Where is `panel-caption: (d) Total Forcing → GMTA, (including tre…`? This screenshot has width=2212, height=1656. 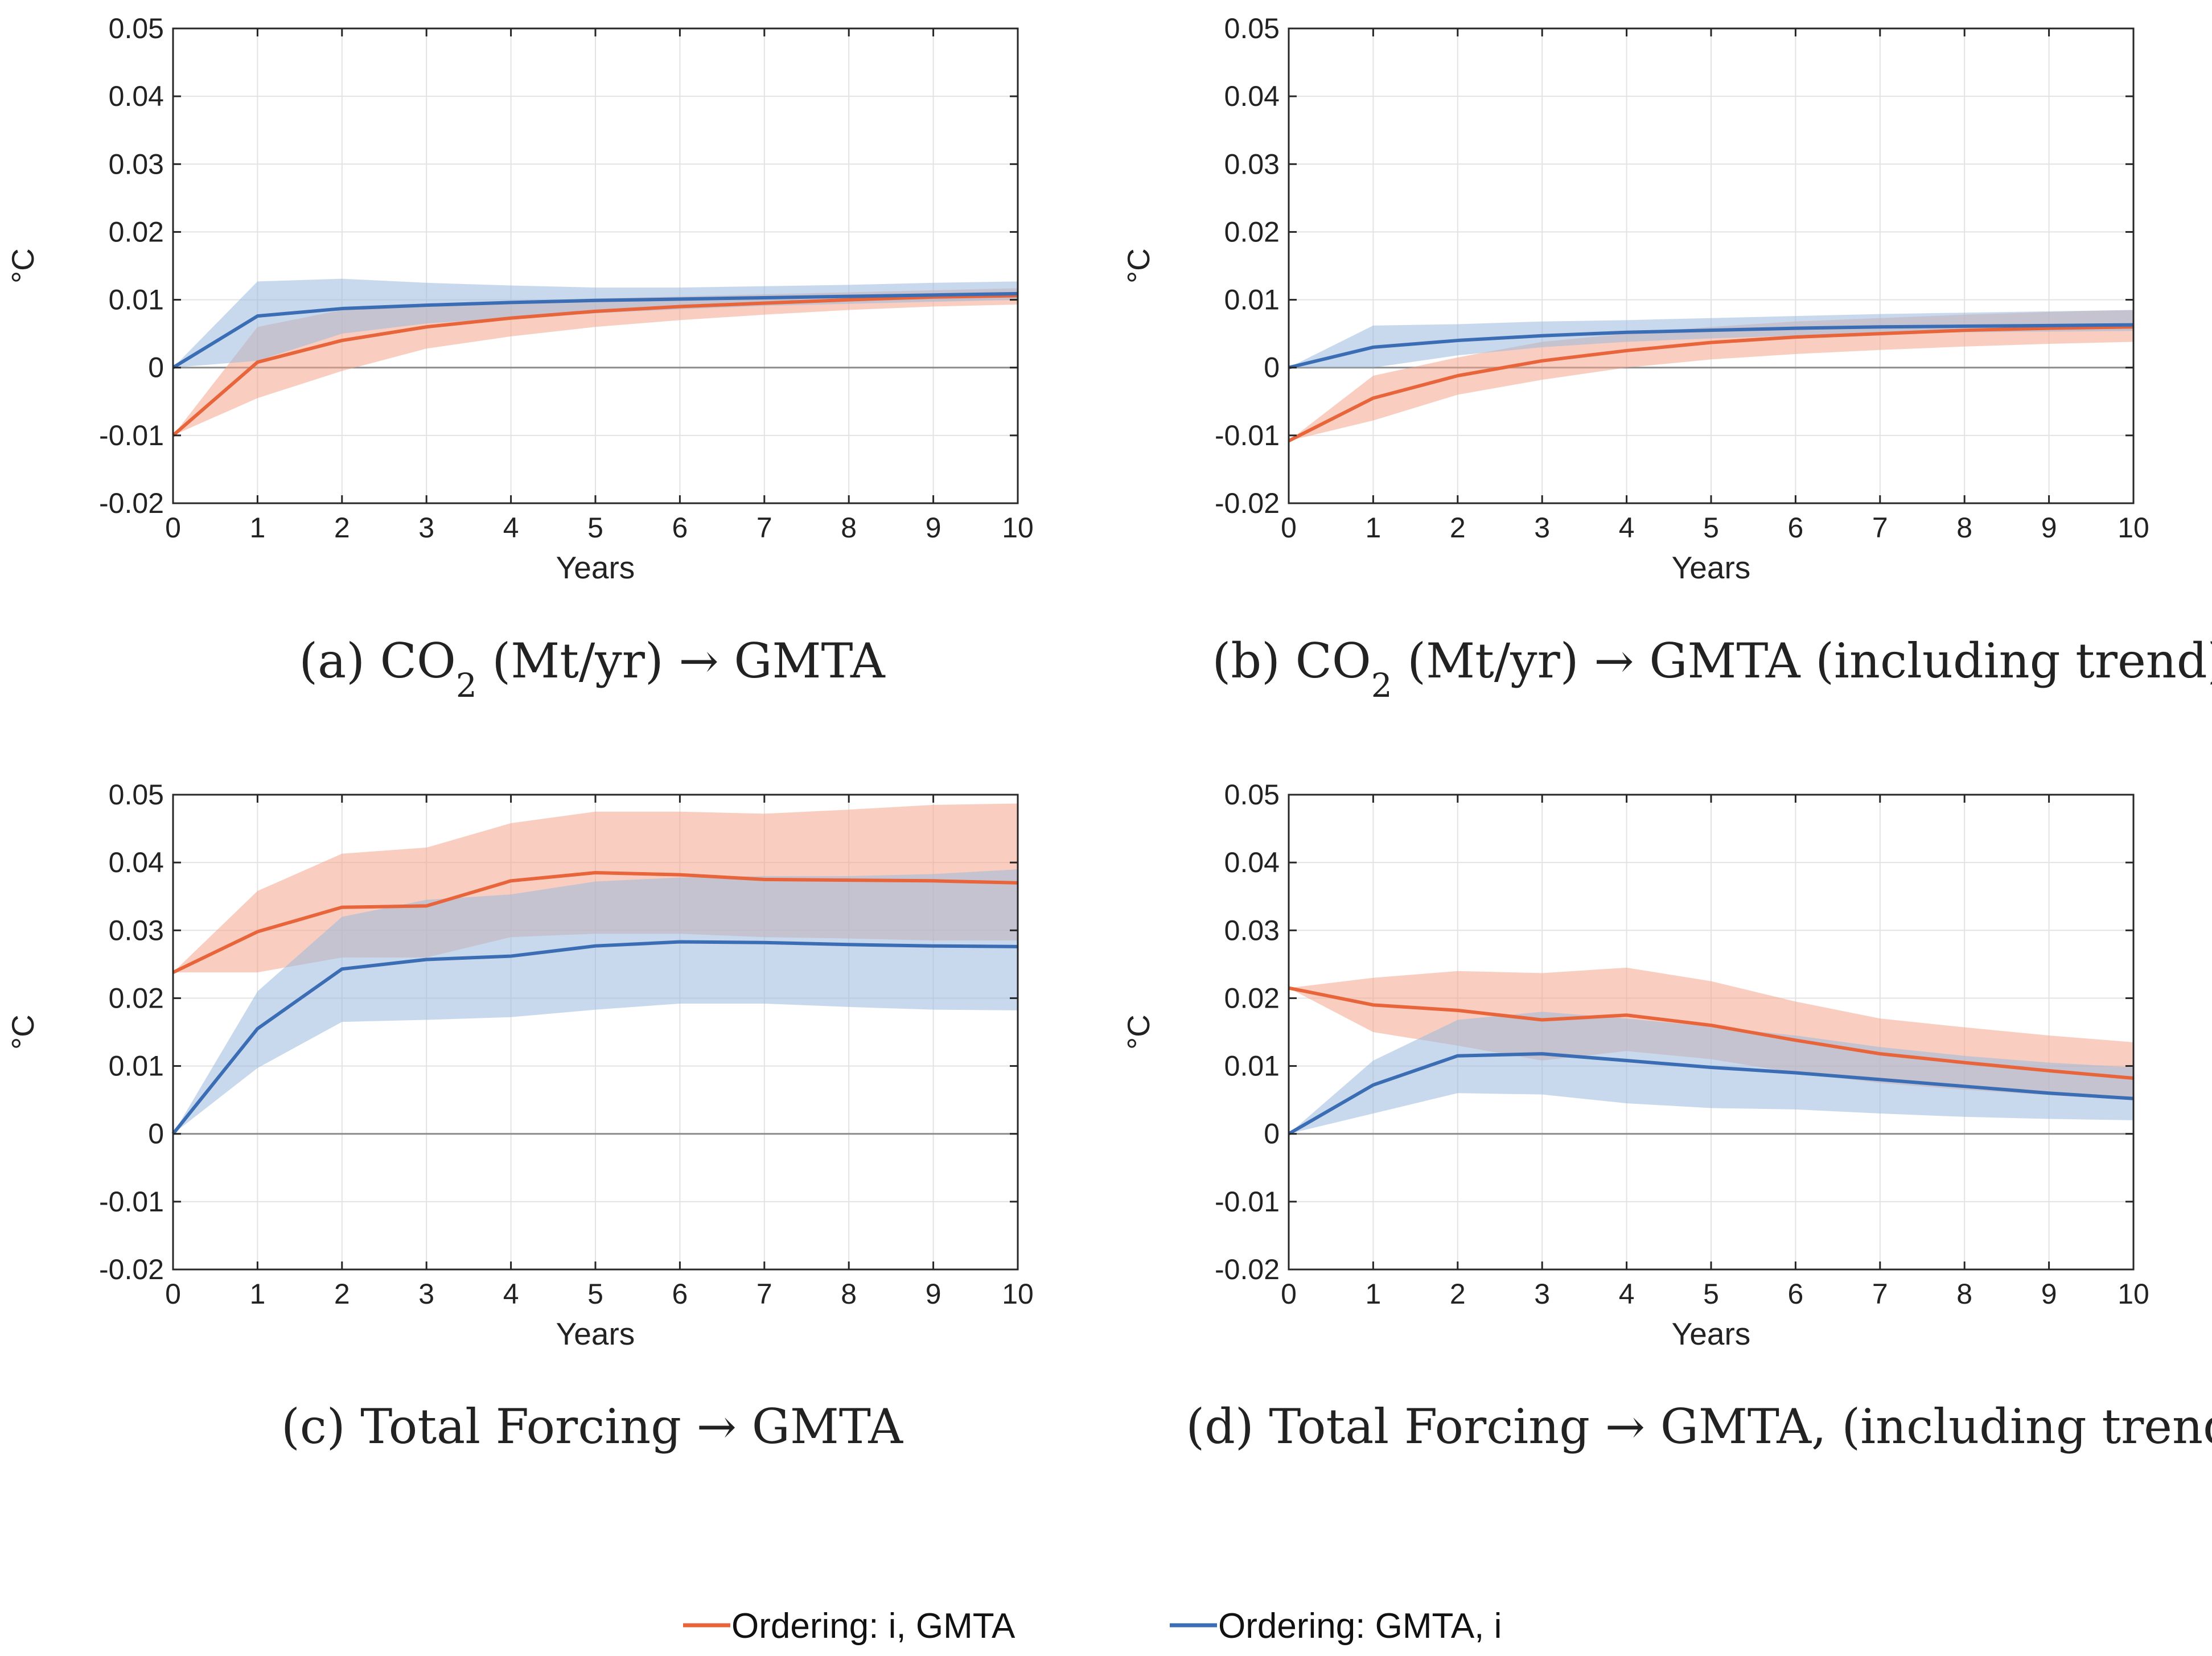 panel-caption: (d) Total Forcing → GMTA, (including tre… is located at coordinates (1699, 1426).